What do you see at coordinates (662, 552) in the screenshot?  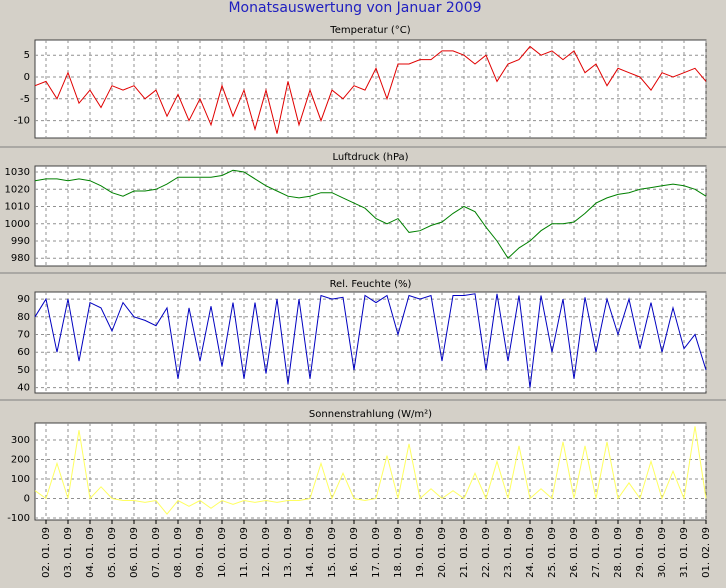 I see `x-tick-label: 30. 01. 09` at bounding box center [662, 552].